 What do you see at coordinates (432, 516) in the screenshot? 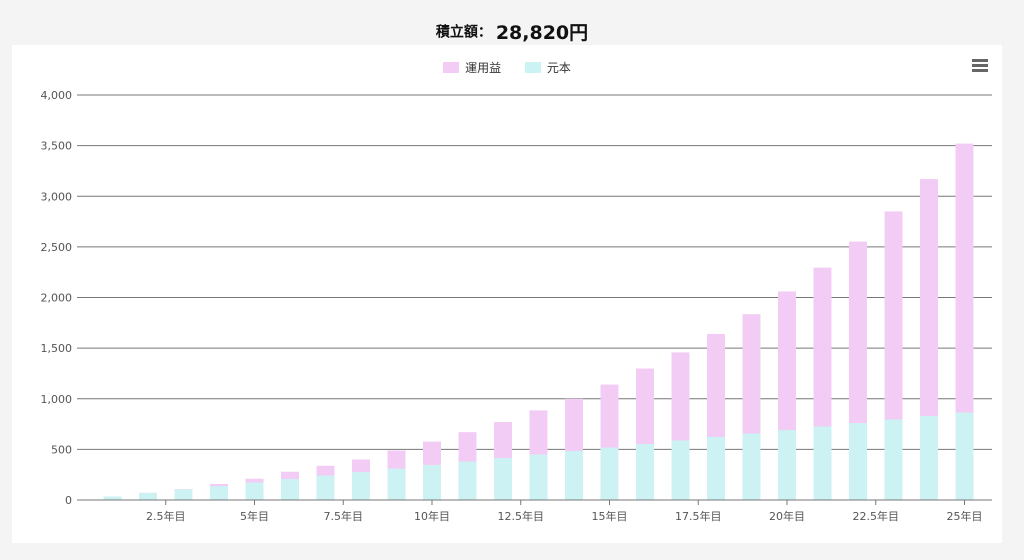
I see `x-tick-label: 10年目` at bounding box center [432, 516].